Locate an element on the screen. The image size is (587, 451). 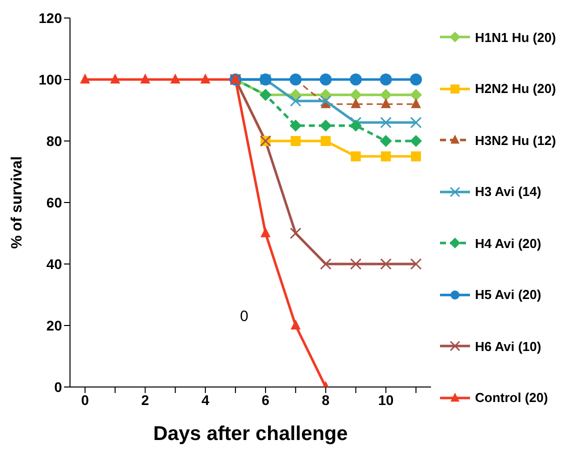
y-tick-label: 0 is located at coordinates (58, 386).